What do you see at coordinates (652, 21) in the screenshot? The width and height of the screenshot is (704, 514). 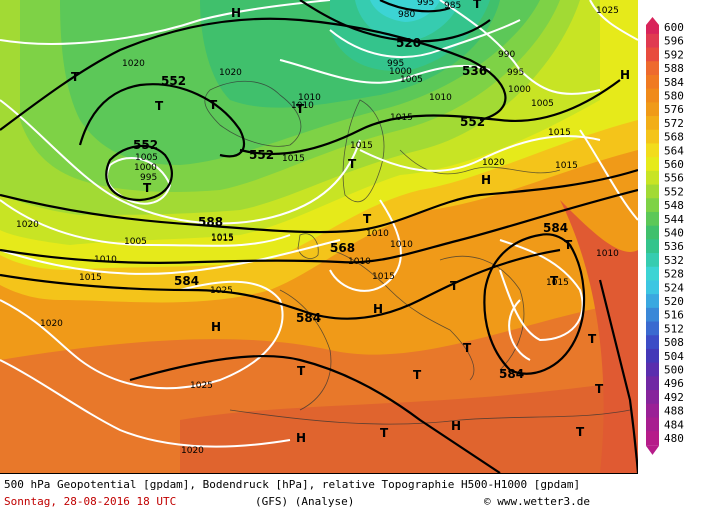 I see `legend-top-arrow` at bounding box center [652, 21].